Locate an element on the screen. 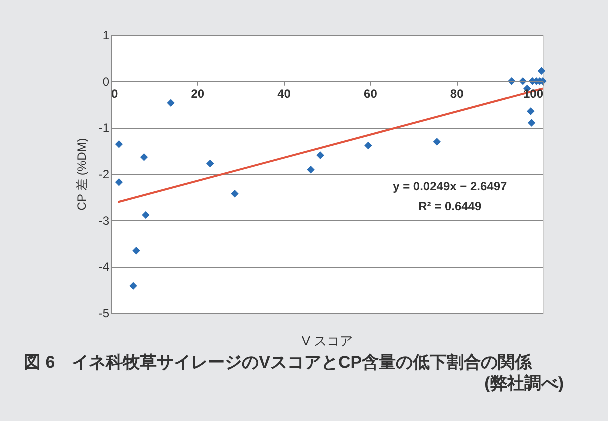 The height and width of the screenshot is (421, 608). x-tick-label: 80 is located at coordinates (457, 93).